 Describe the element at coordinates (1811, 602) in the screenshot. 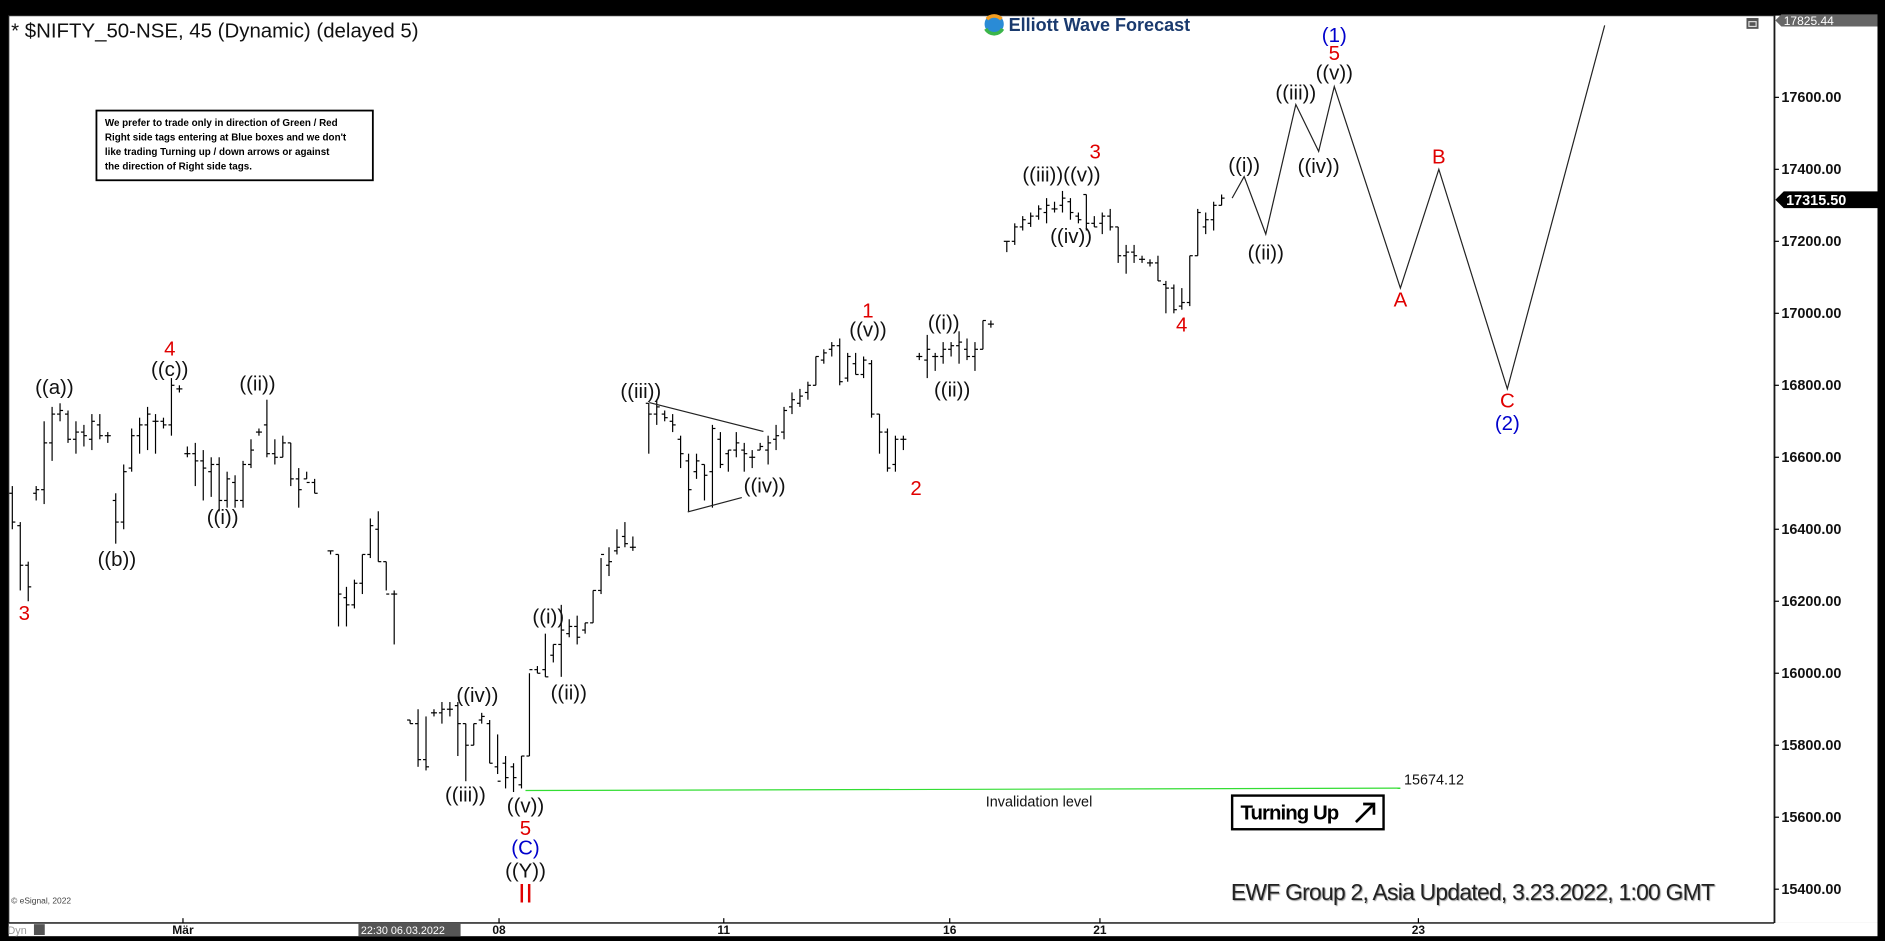

I see `price-tick-label: 16200.00` at that location.